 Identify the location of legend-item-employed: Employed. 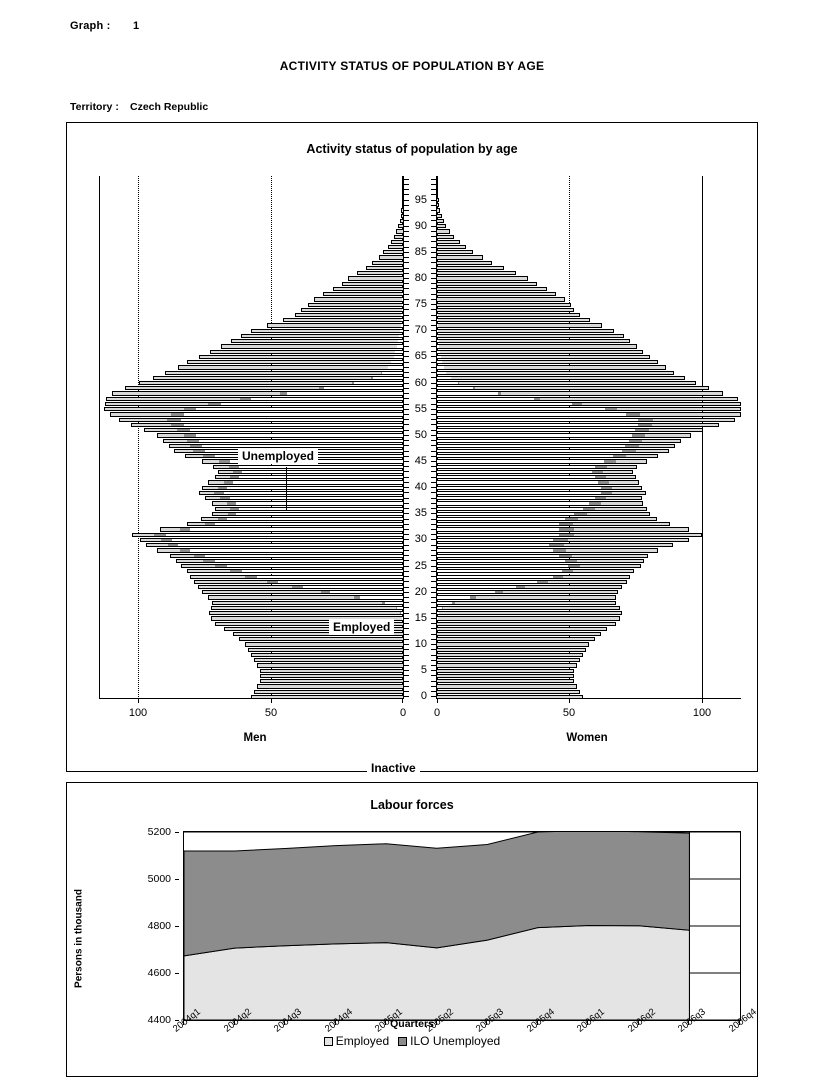
(356, 1041).